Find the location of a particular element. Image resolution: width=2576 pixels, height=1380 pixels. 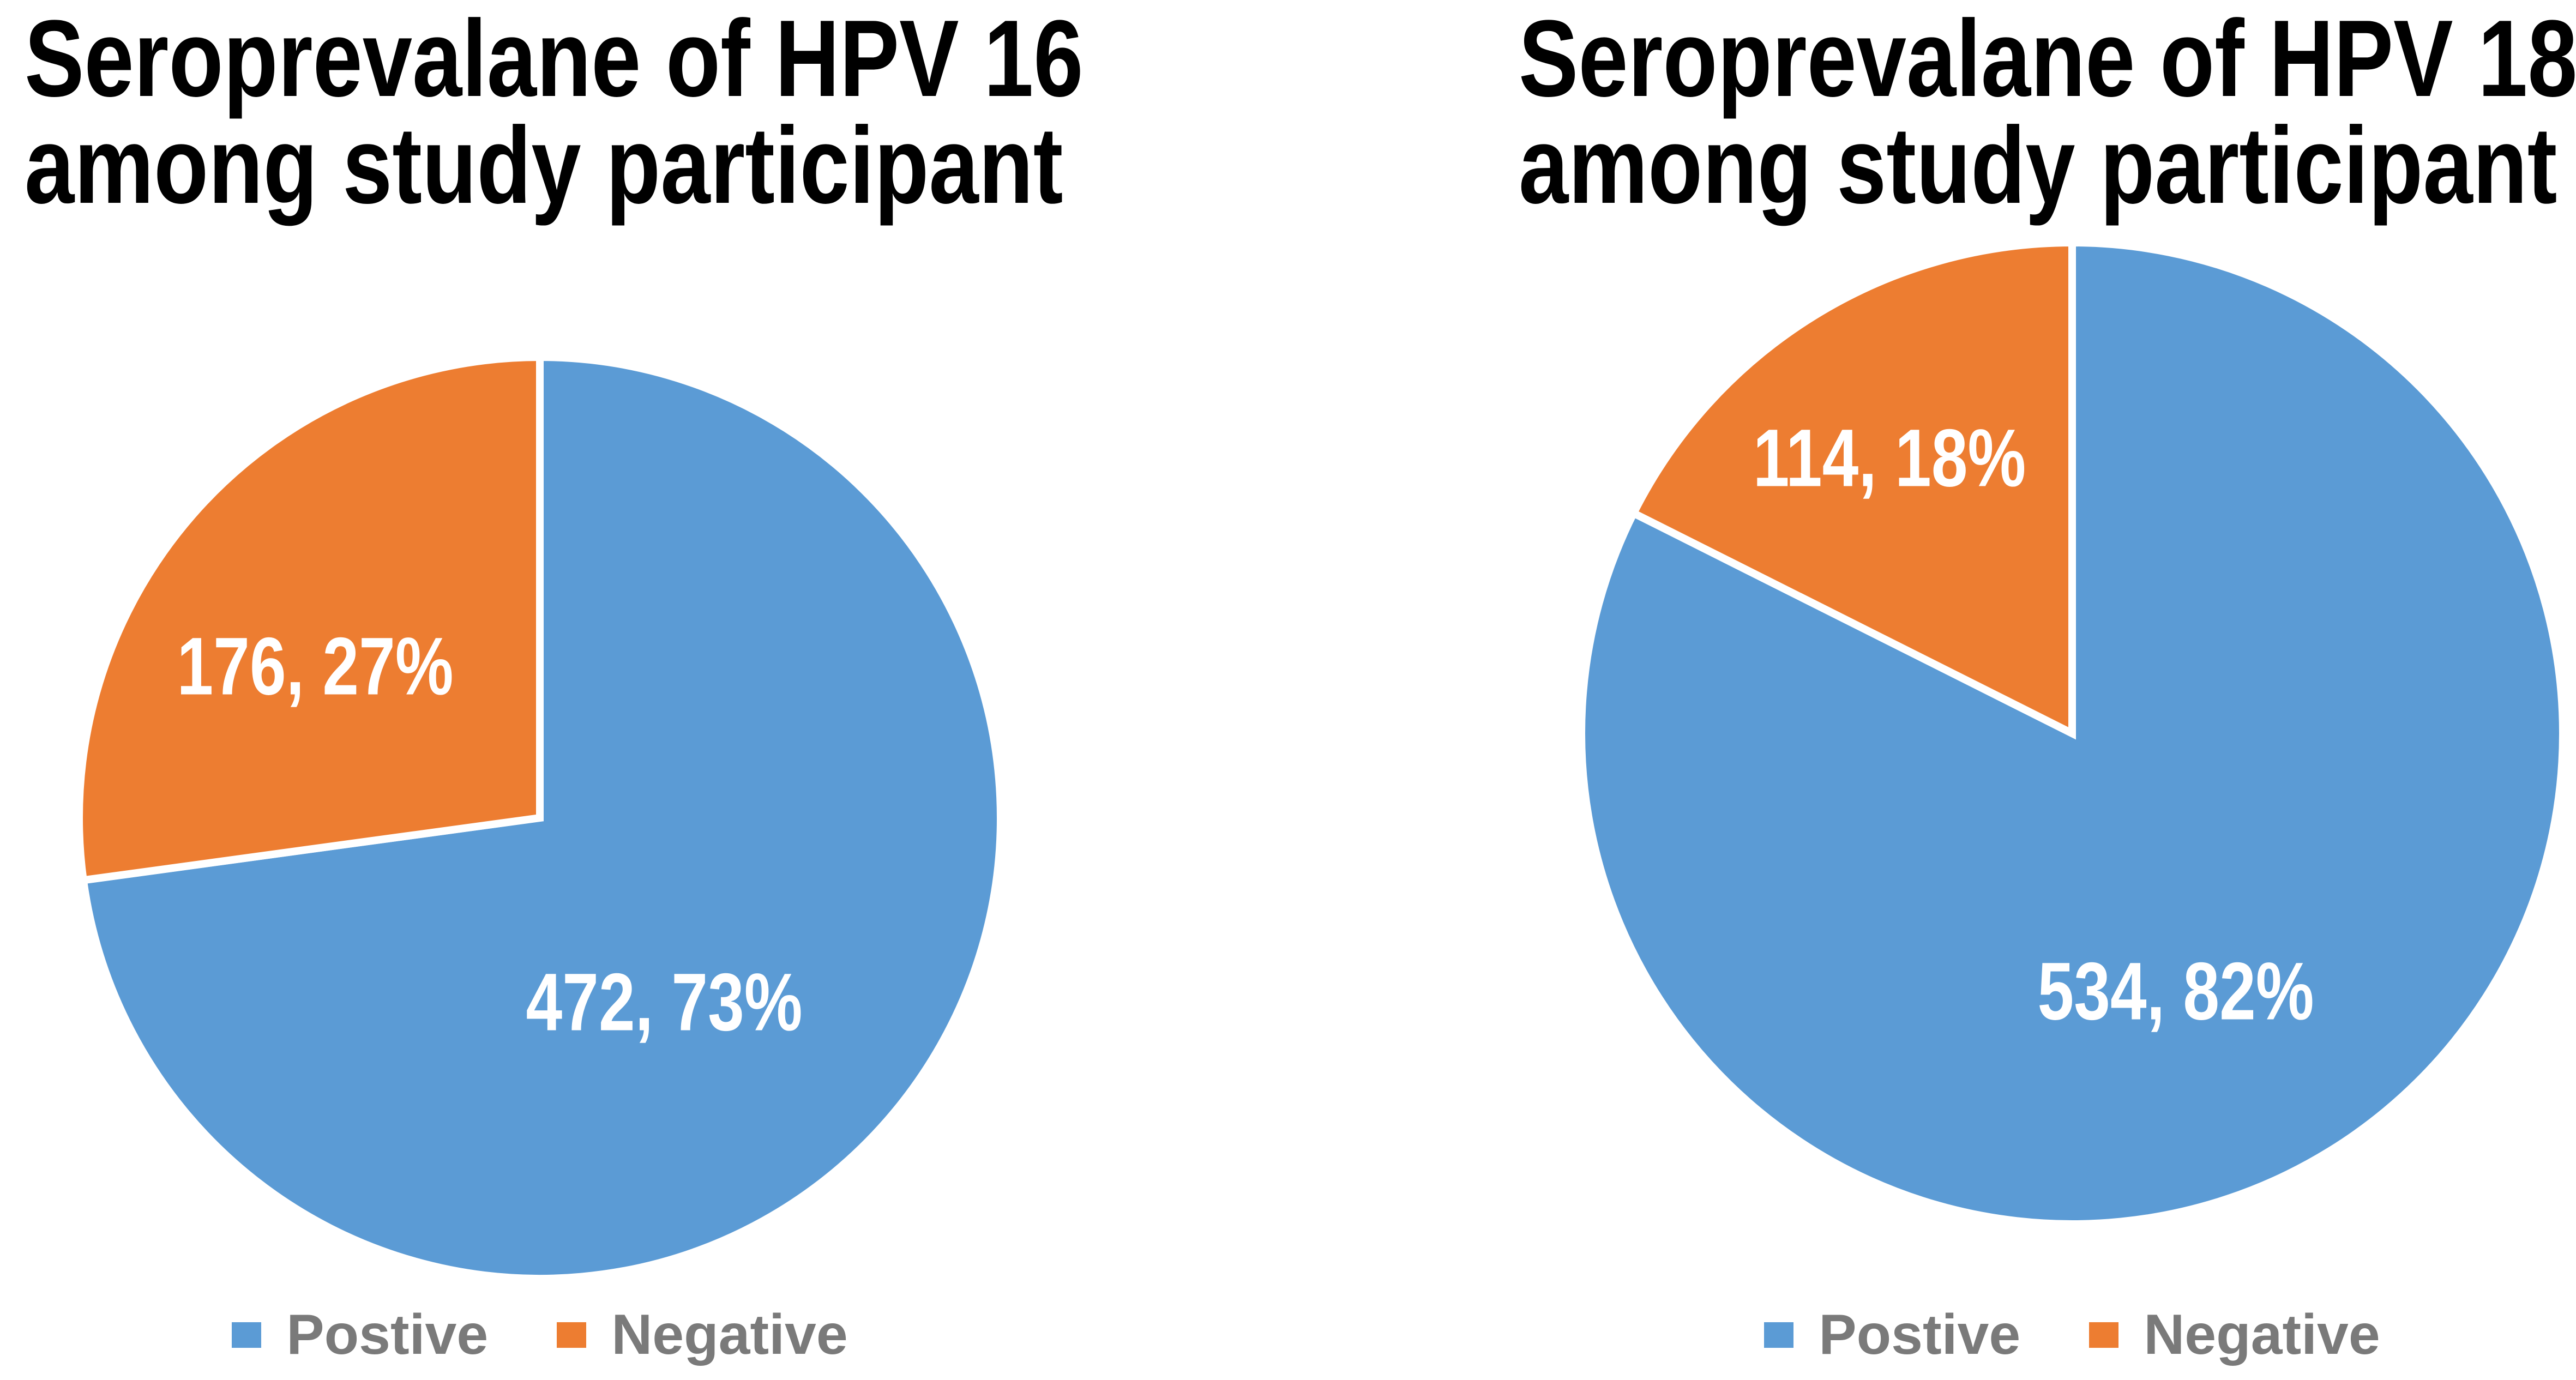

hpv18-negative-data-label: 114, 18% is located at coordinates (1889, 458).